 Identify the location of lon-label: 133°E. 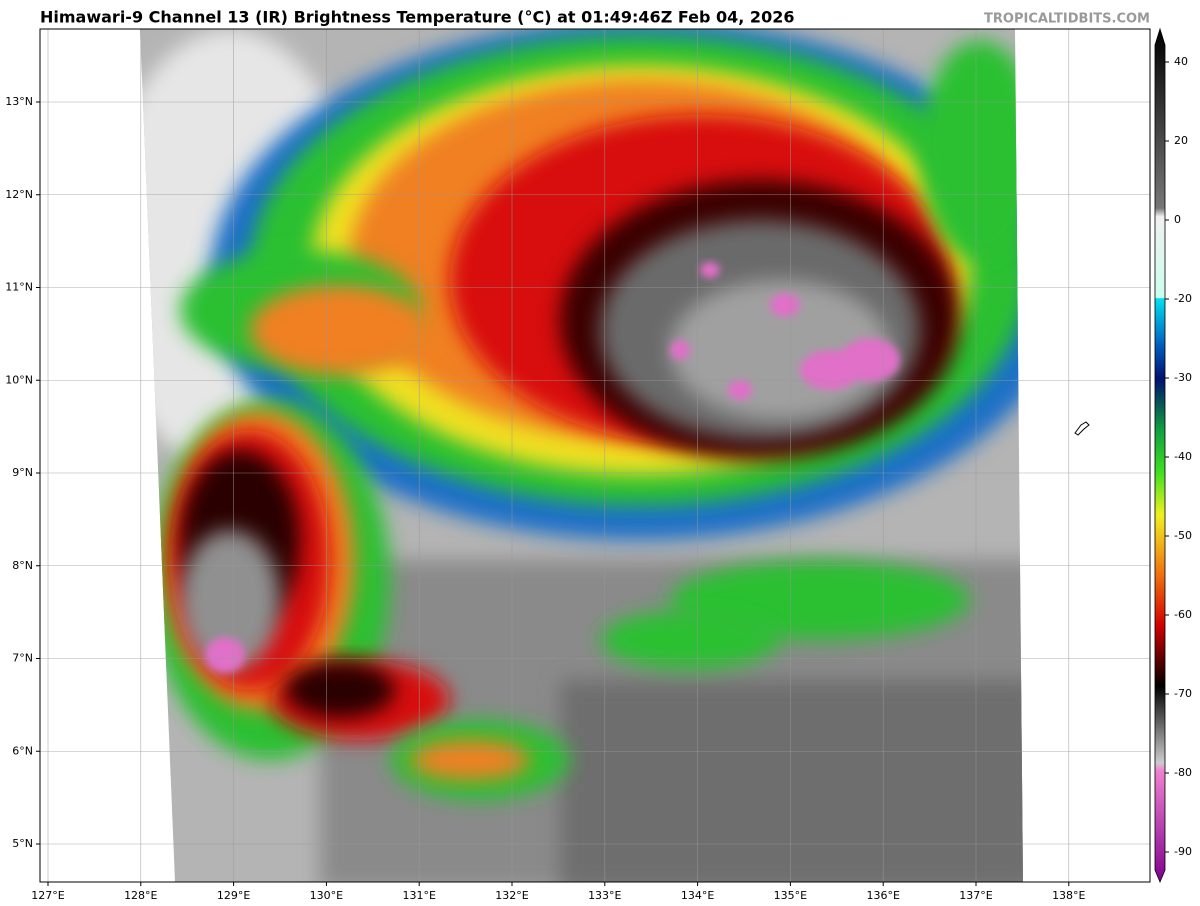
(604, 895).